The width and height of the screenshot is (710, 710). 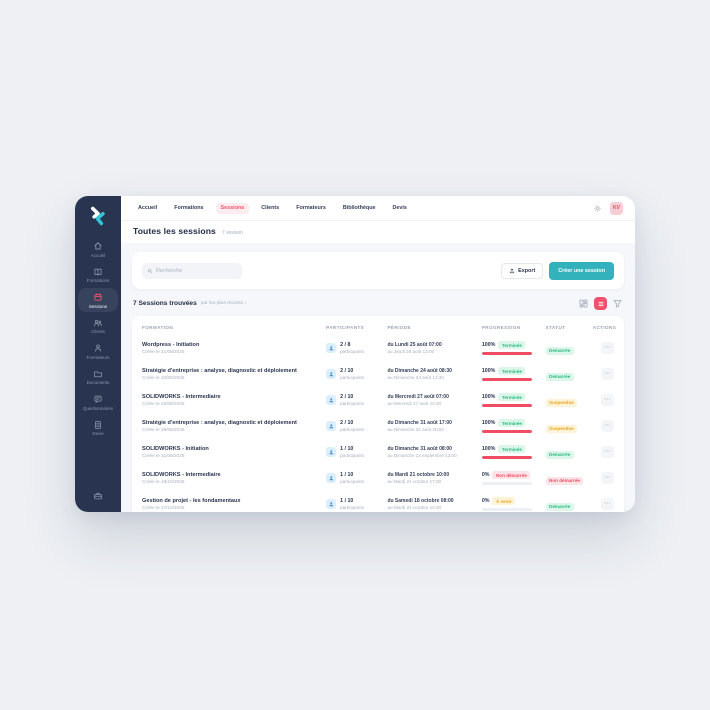 I want to click on session-title: Wordpress - Initiation, so click(x=171, y=344).